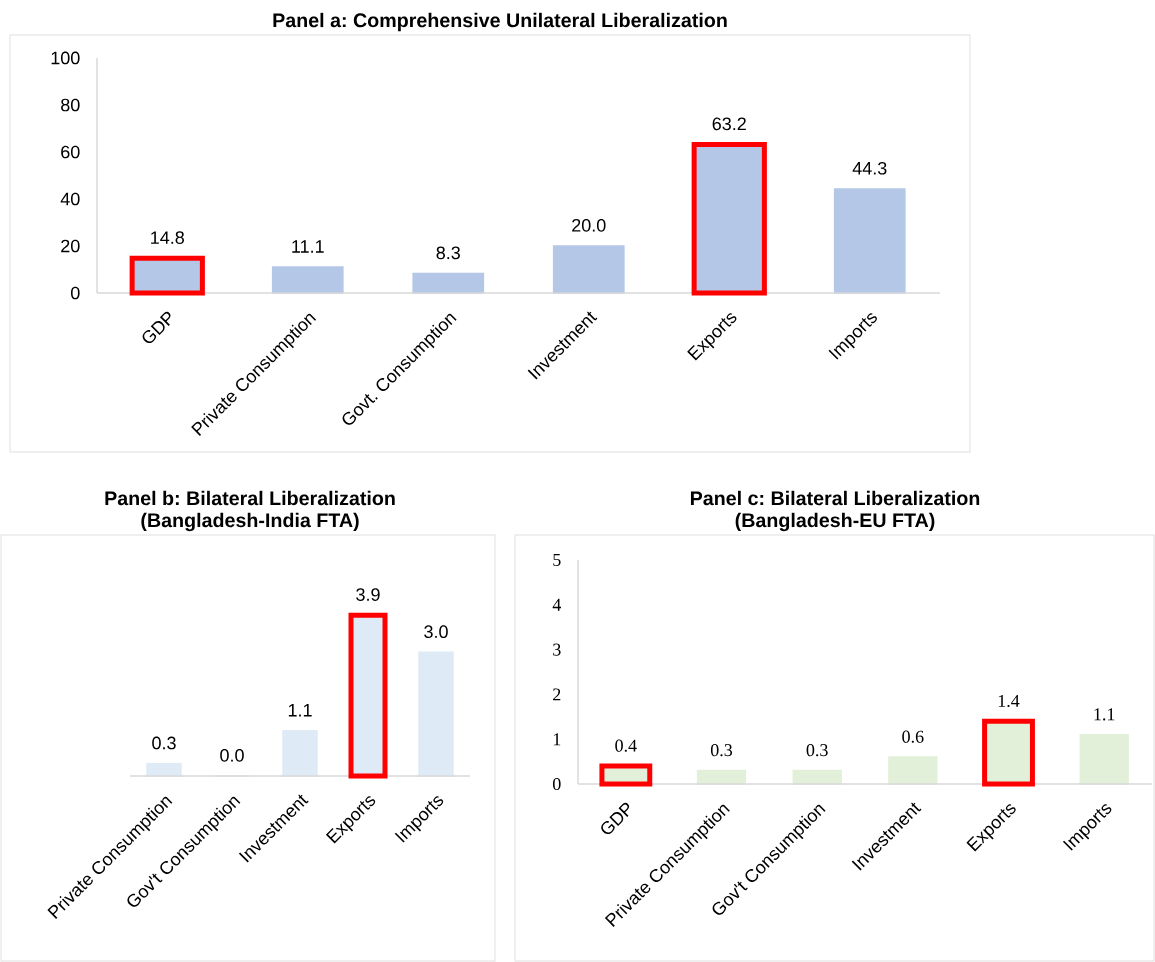  I want to click on y-tick-label: 4, so click(557, 604).